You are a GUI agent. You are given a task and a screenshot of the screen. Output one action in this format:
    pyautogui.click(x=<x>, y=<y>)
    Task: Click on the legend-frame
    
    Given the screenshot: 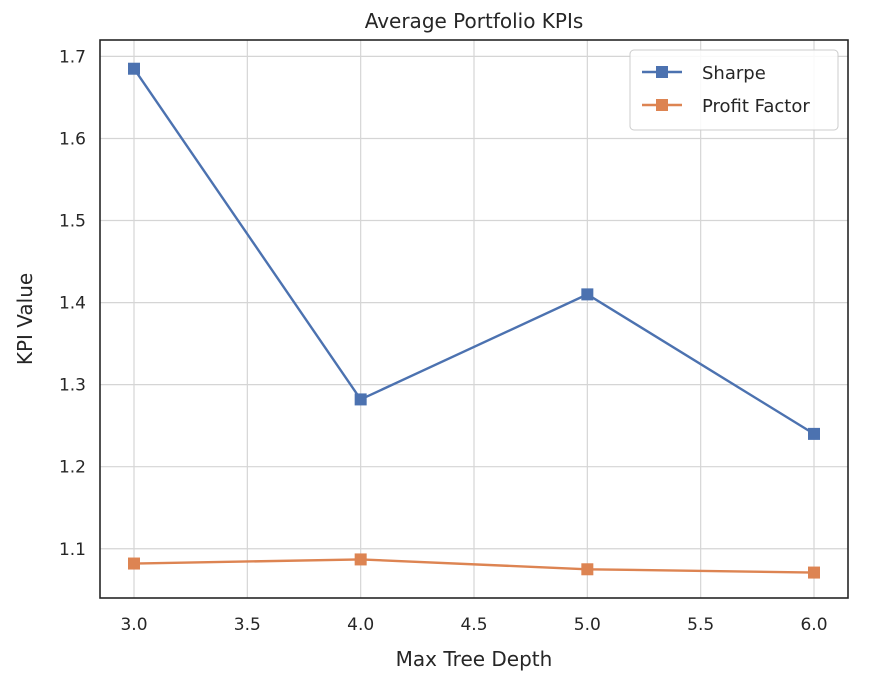 What is the action you would take?
    pyautogui.click(x=734, y=90)
    